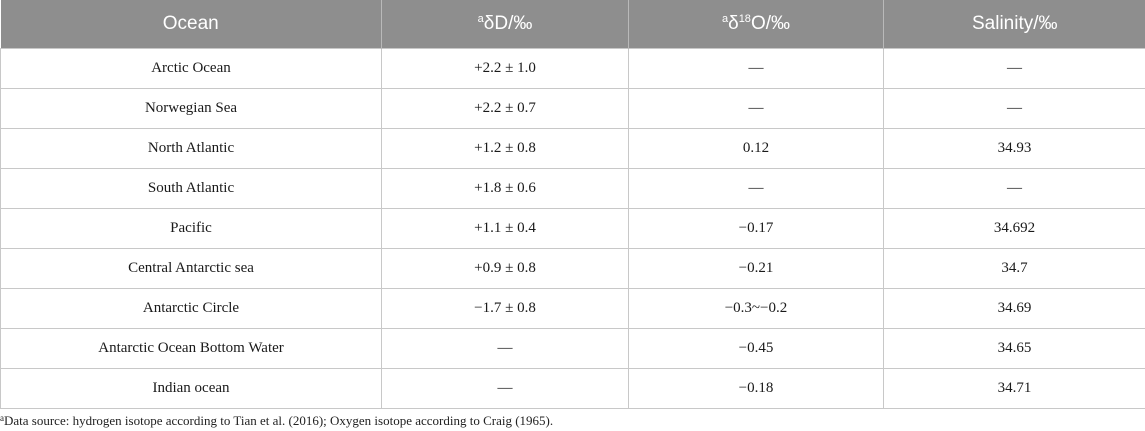  I want to click on header-ocean-label: Ocean, so click(190, 23).